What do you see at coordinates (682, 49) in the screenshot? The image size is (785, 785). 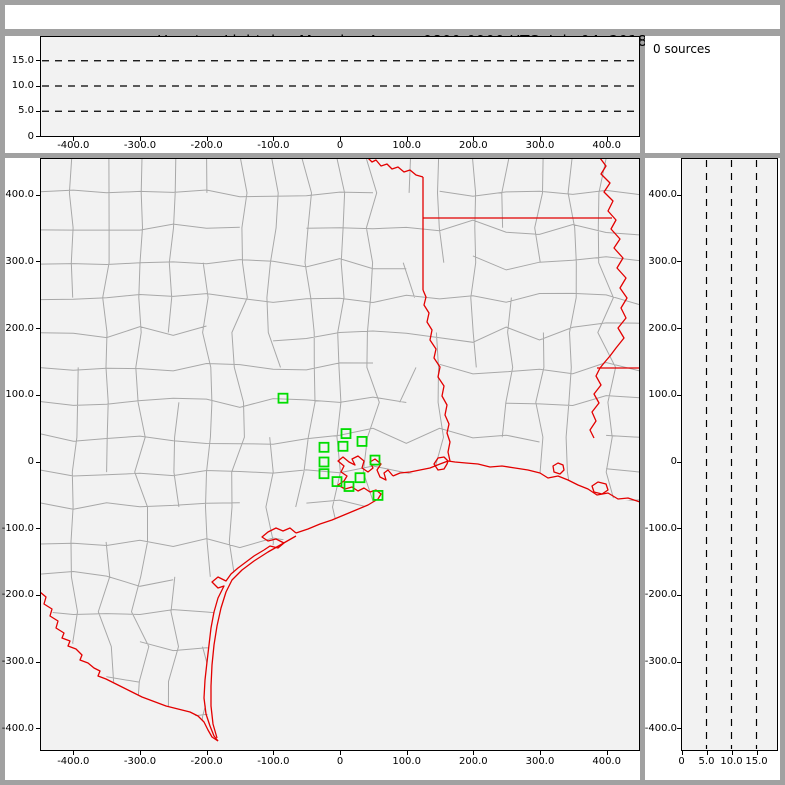 I see `sources-count: 0 sources` at bounding box center [682, 49].